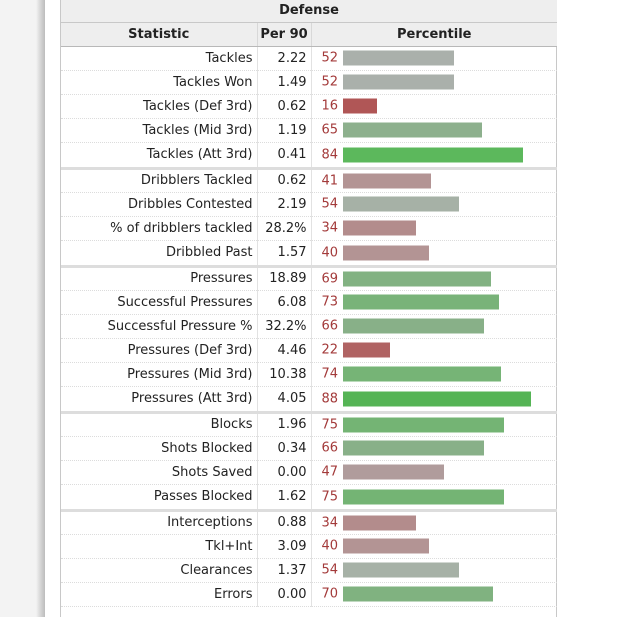 The image size is (617, 617). What do you see at coordinates (159, 302) in the screenshot?
I see `stat-name: Successful Pressures` at bounding box center [159, 302].